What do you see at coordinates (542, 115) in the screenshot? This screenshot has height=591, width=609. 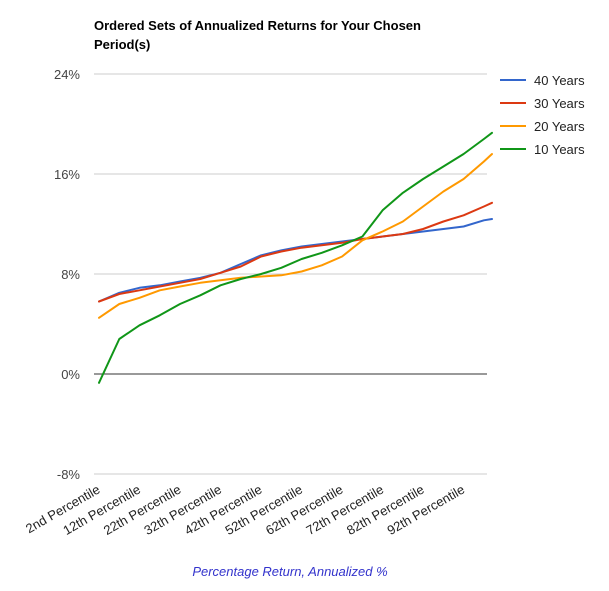 I see `legend: 40 Years 30 Years 20 Years 10 Years` at bounding box center [542, 115].